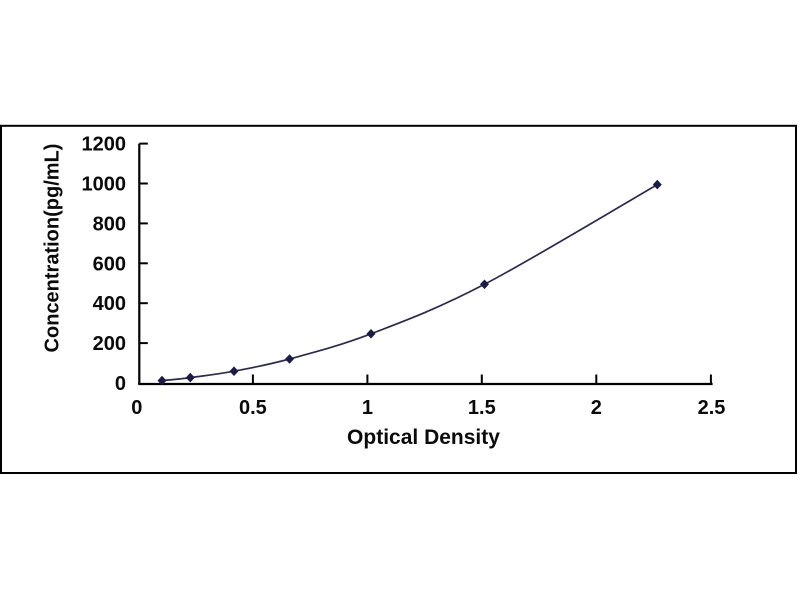 This screenshot has width=800, height=600. Describe the element at coordinates (712, 408) in the screenshot. I see `svg-text: 2.5` at that location.